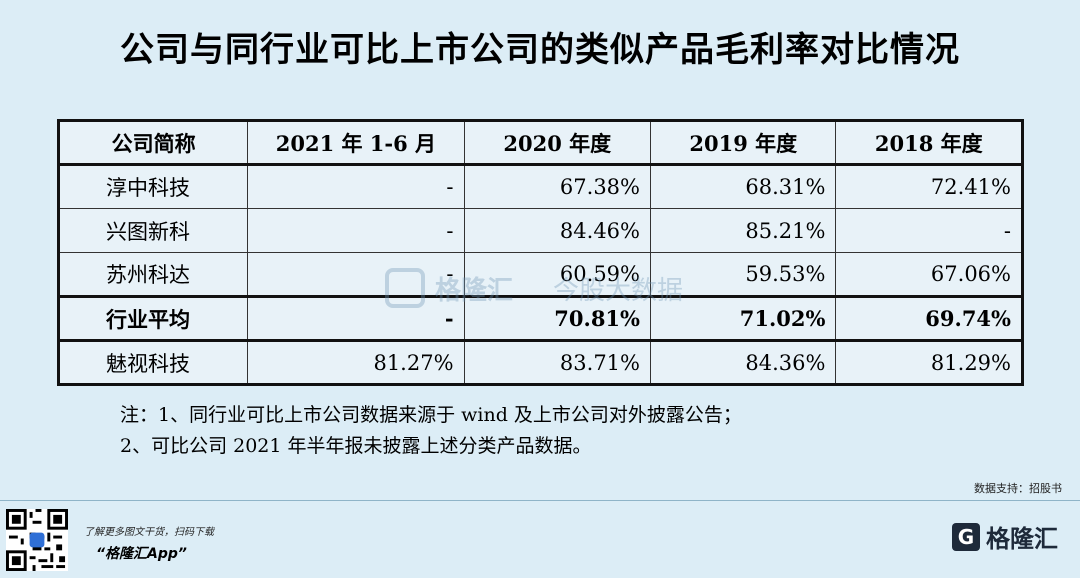 This screenshot has height=578, width=1080. I want to click on margin-value-cell: 60.59%, so click(557, 274).